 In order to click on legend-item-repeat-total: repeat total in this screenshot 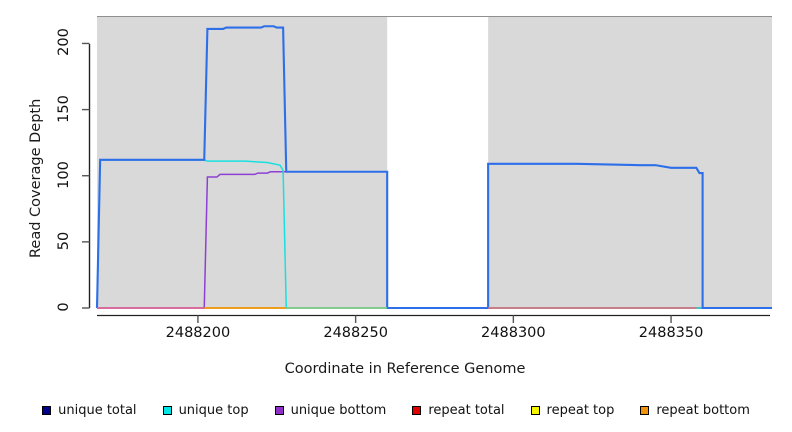, I will do `click(458, 410)`.